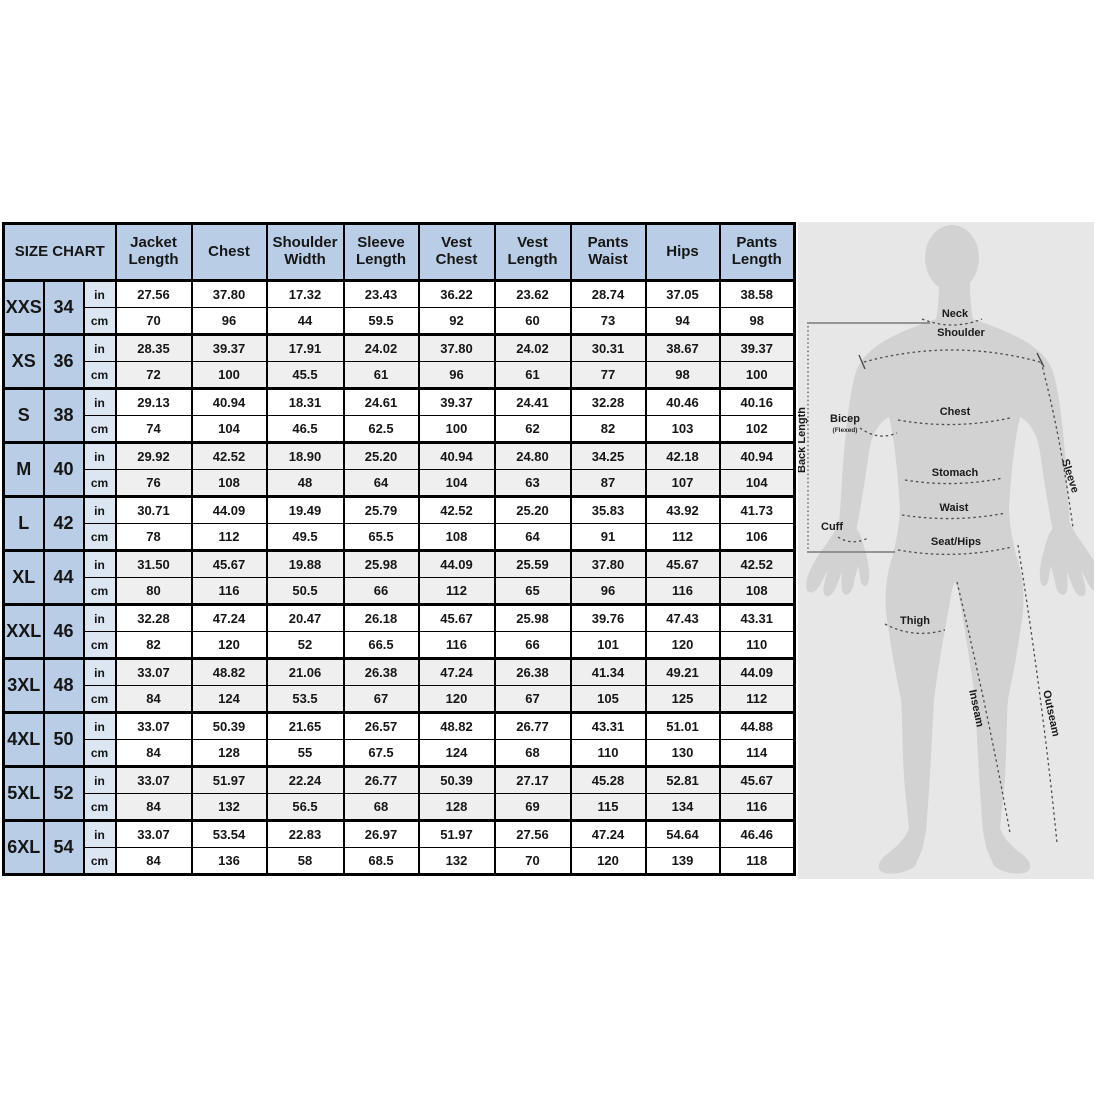 The width and height of the screenshot is (1100, 1100). I want to click on stomach-measure-line, so click(954, 481).